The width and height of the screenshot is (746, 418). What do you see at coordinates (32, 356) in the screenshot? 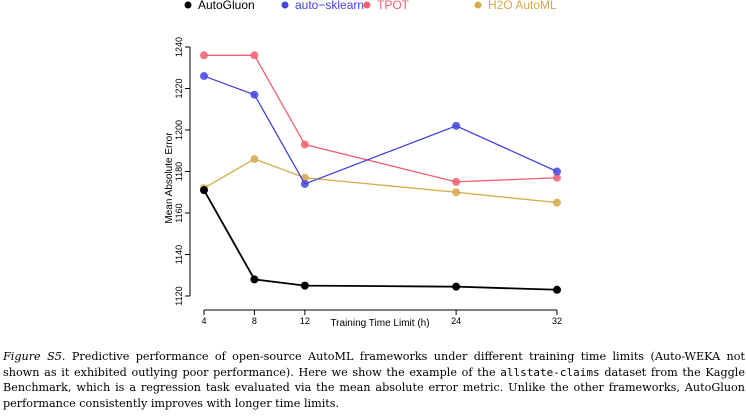
I see `figure-label: Figure S5` at bounding box center [32, 356].